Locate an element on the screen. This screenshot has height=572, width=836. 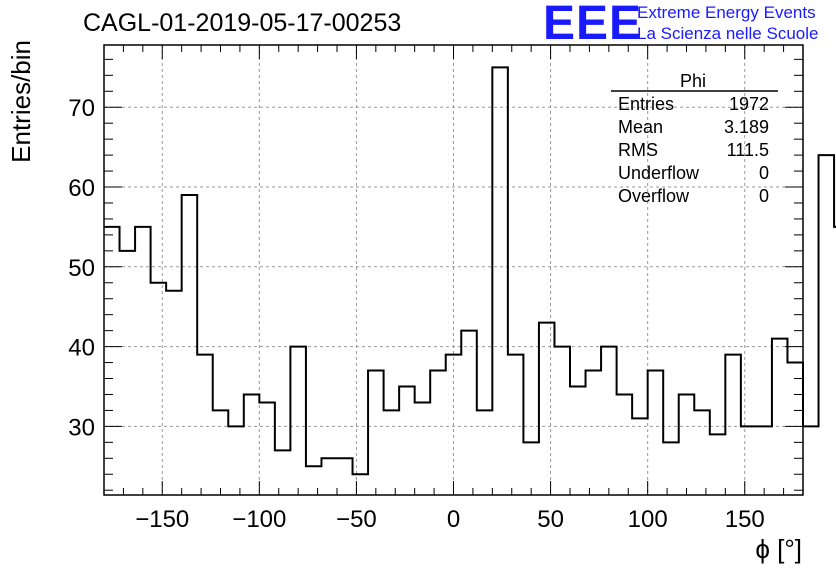
y-tick-label: 30 is located at coordinates (81, 427).